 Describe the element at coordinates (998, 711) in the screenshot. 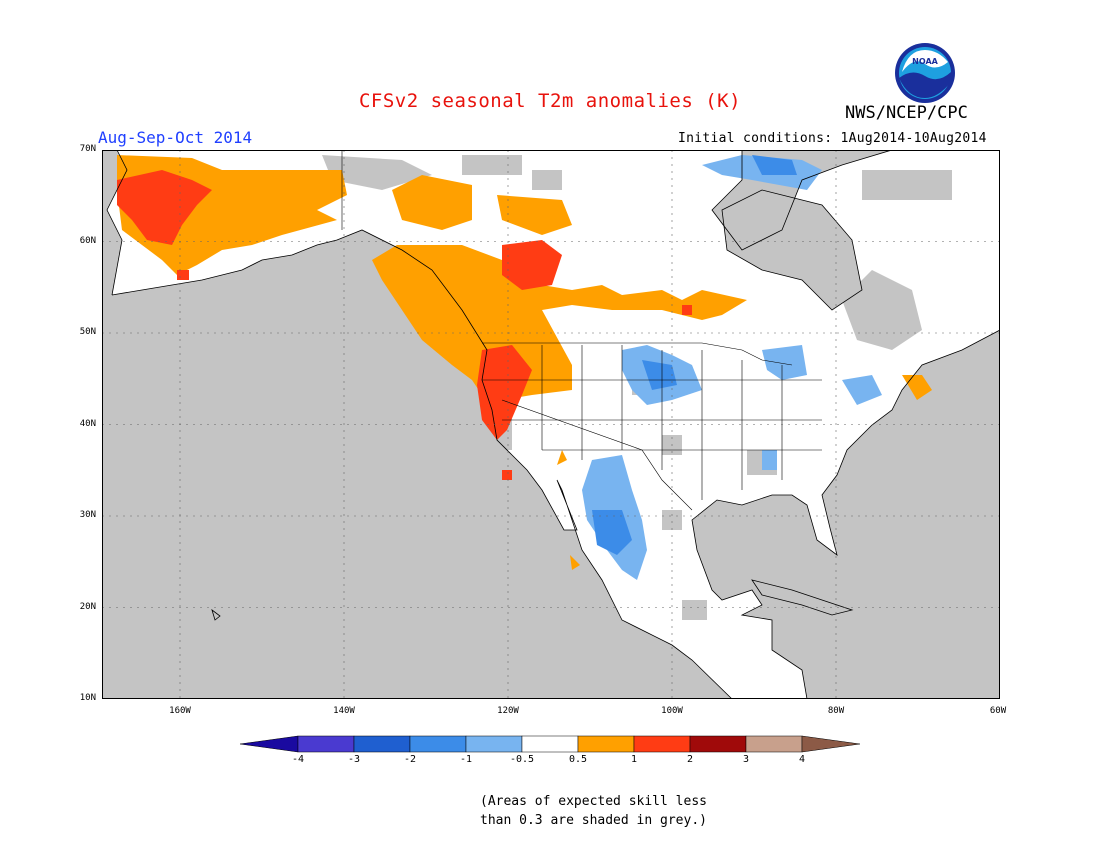

I see `lon-label: 60W` at that location.